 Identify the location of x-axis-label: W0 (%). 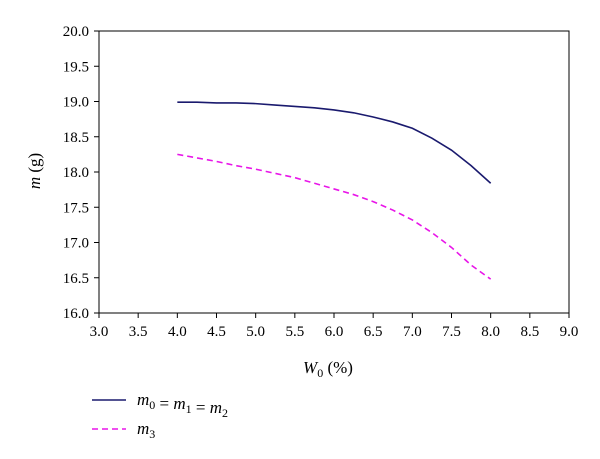
(328, 369).